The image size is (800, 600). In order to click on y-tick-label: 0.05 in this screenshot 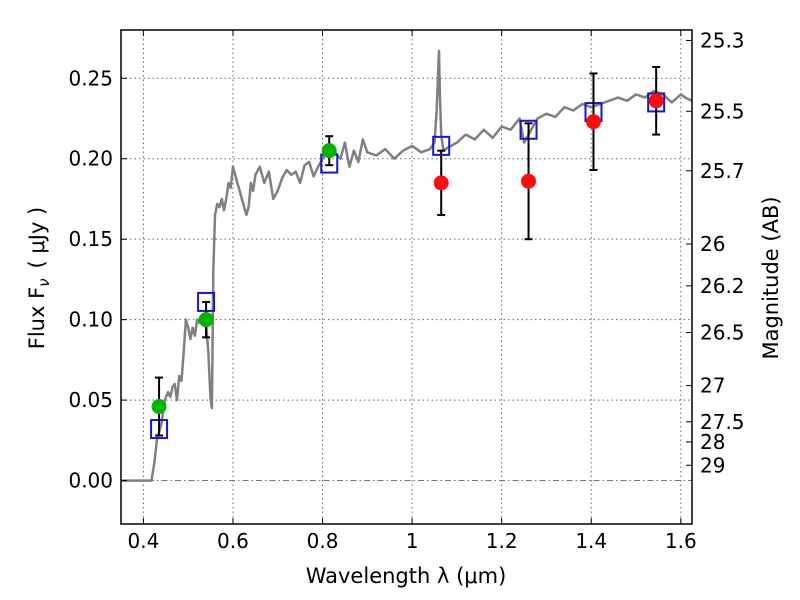, I will do `click(90, 400)`.